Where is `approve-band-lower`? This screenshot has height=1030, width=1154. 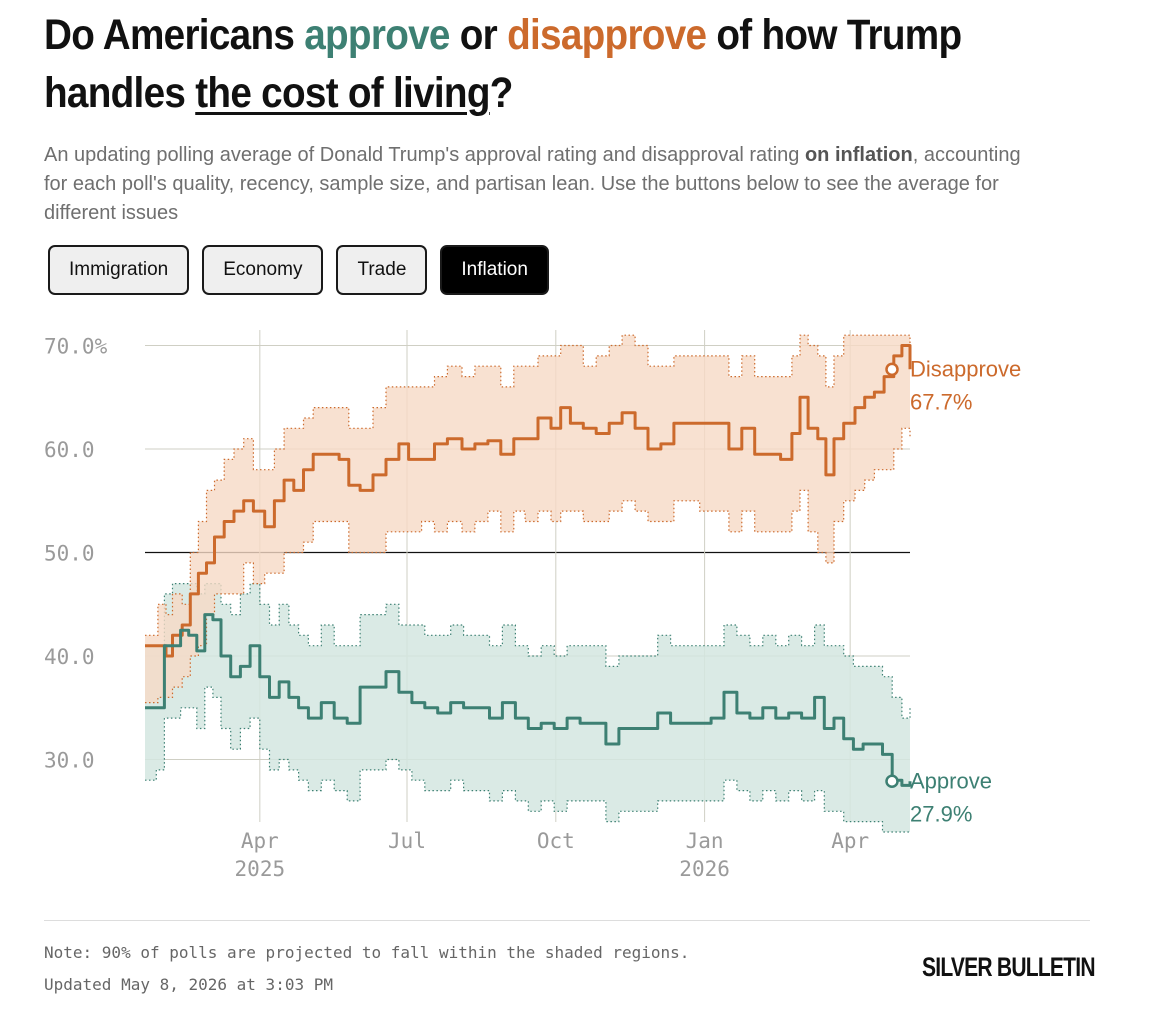 approve-band-lower is located at coordinates (527, 759).